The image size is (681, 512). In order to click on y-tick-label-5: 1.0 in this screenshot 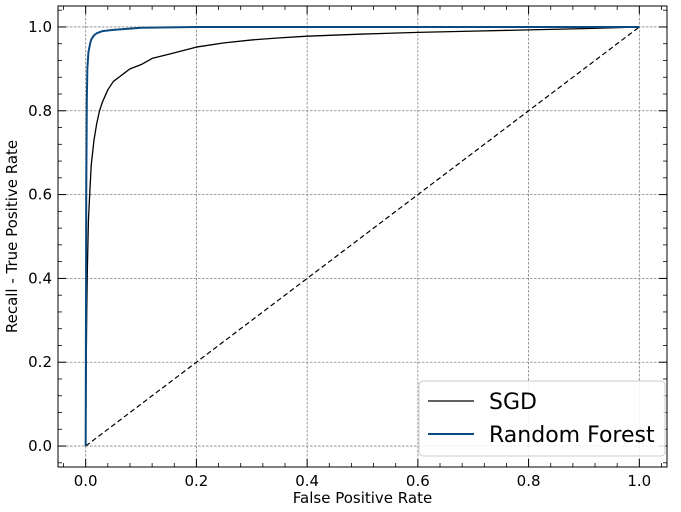, I will do `click(40, 27)`.